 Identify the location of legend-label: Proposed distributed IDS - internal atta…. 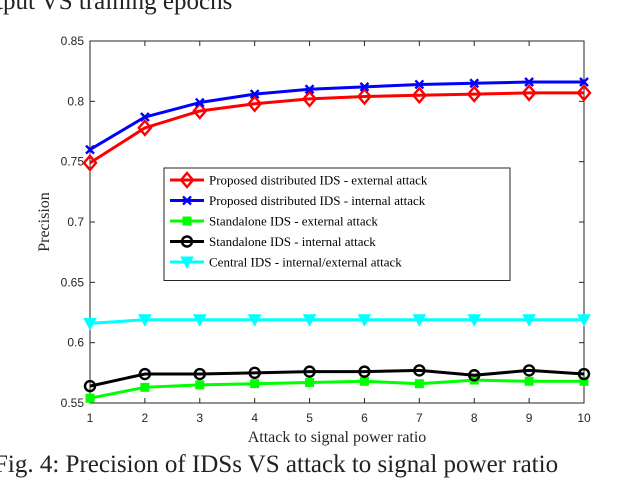
(317, 200).